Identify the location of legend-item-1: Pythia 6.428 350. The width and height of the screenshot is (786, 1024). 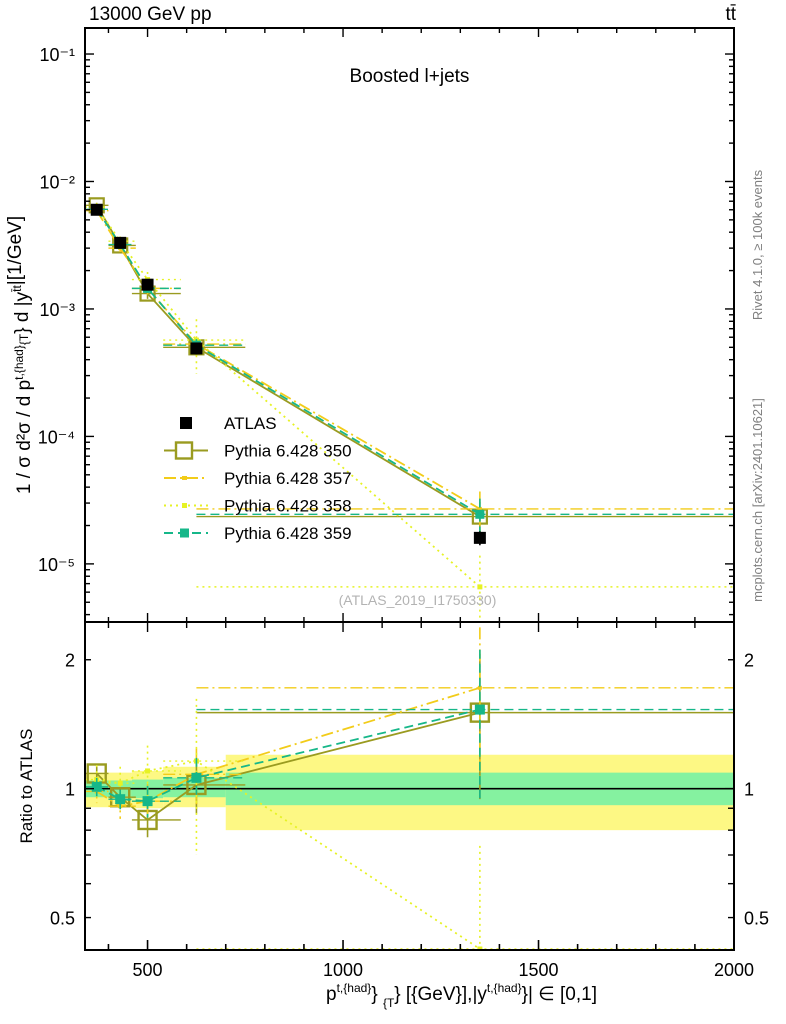
(258, 451).